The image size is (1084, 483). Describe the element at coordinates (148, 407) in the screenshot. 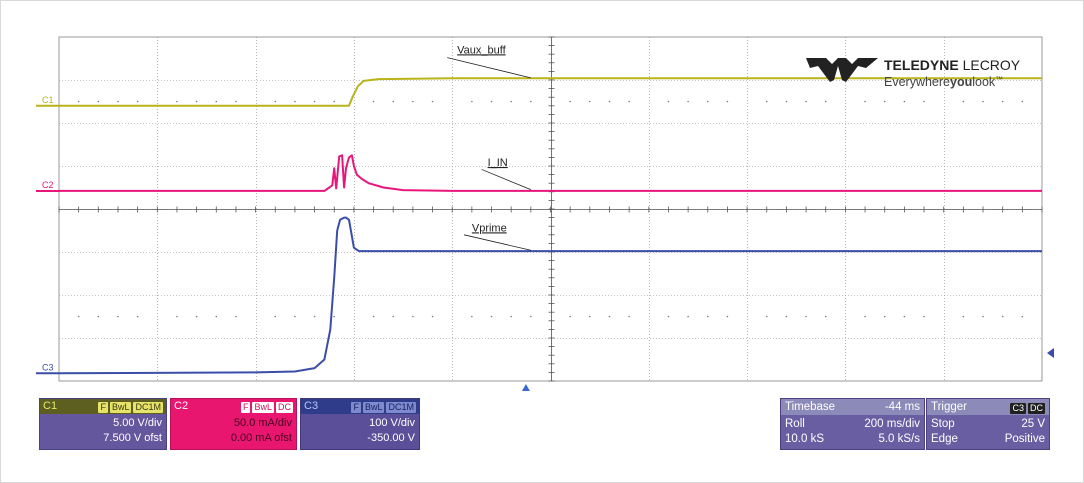

I see `channel-1-tag-coupling: DC1M` at that location.